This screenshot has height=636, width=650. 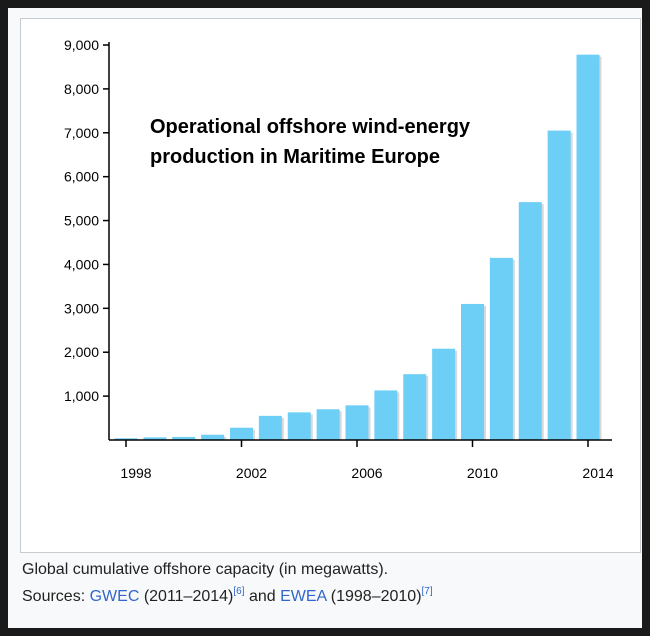 What do you see at coordinates (213, 437) in the screenshot?
I see `bar-2001` at bounding box center [213, 437].